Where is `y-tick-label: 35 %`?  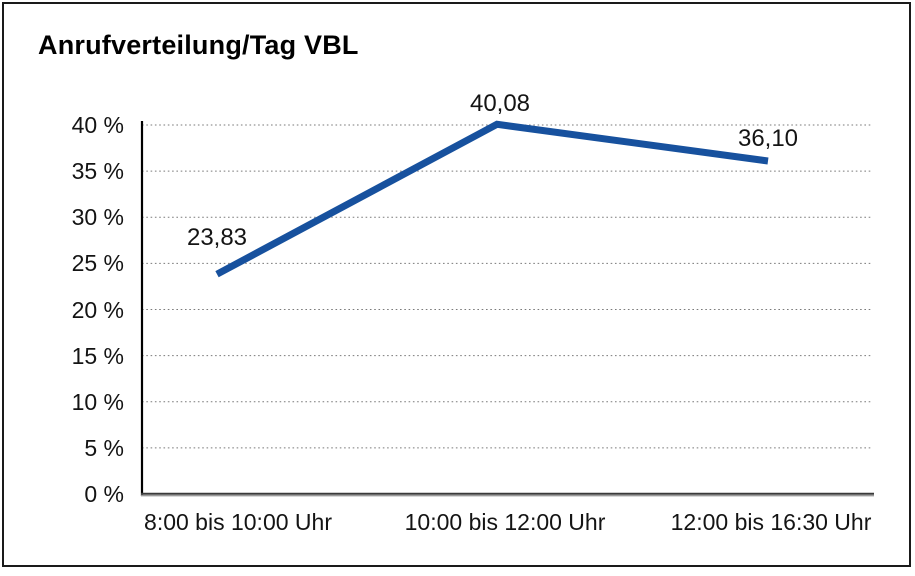
y-tick-label: 35 % is located at coordinates (97, 171).